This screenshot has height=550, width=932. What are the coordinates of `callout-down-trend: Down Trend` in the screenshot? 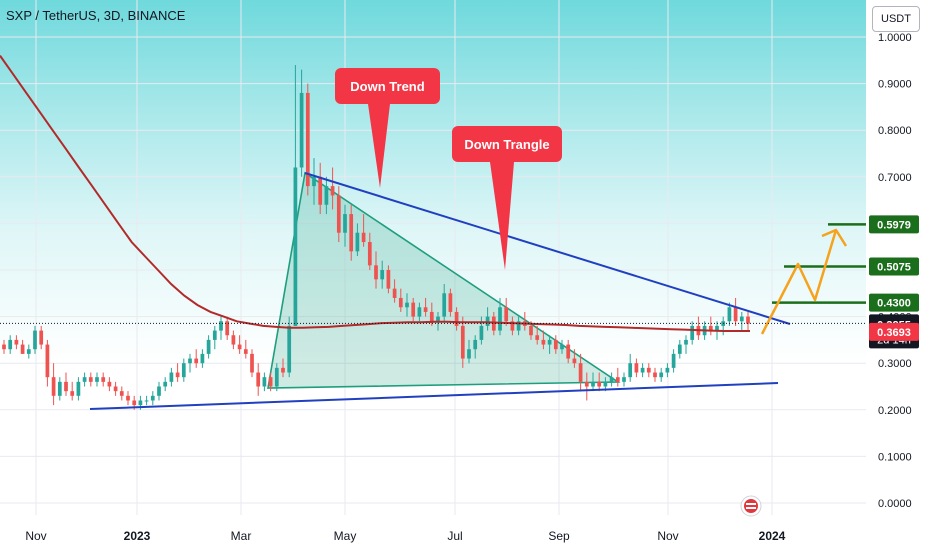 It's located at (387, 128).